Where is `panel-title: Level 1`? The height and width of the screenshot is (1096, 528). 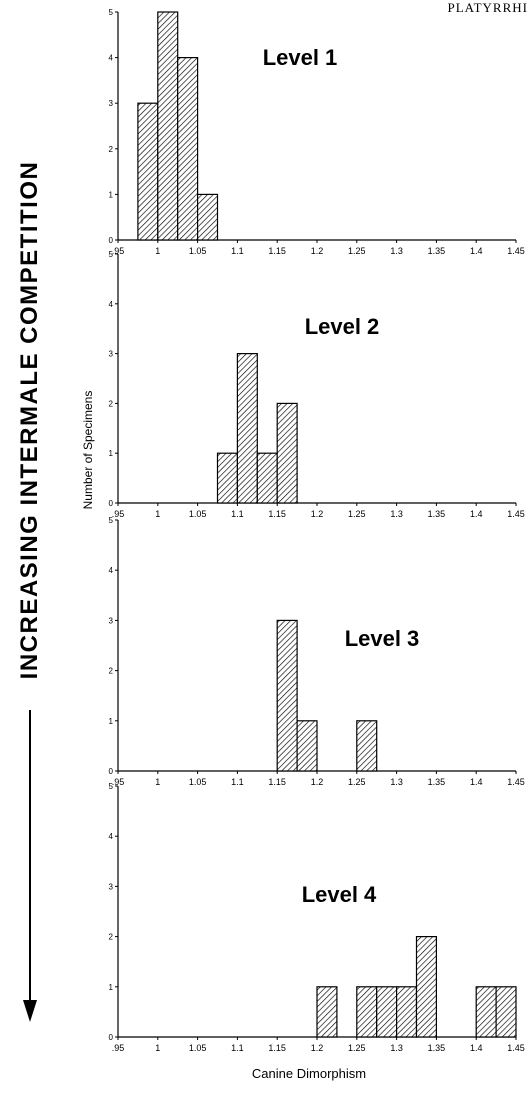 panel-title: Level 1 is located at coordinates (300, 57).